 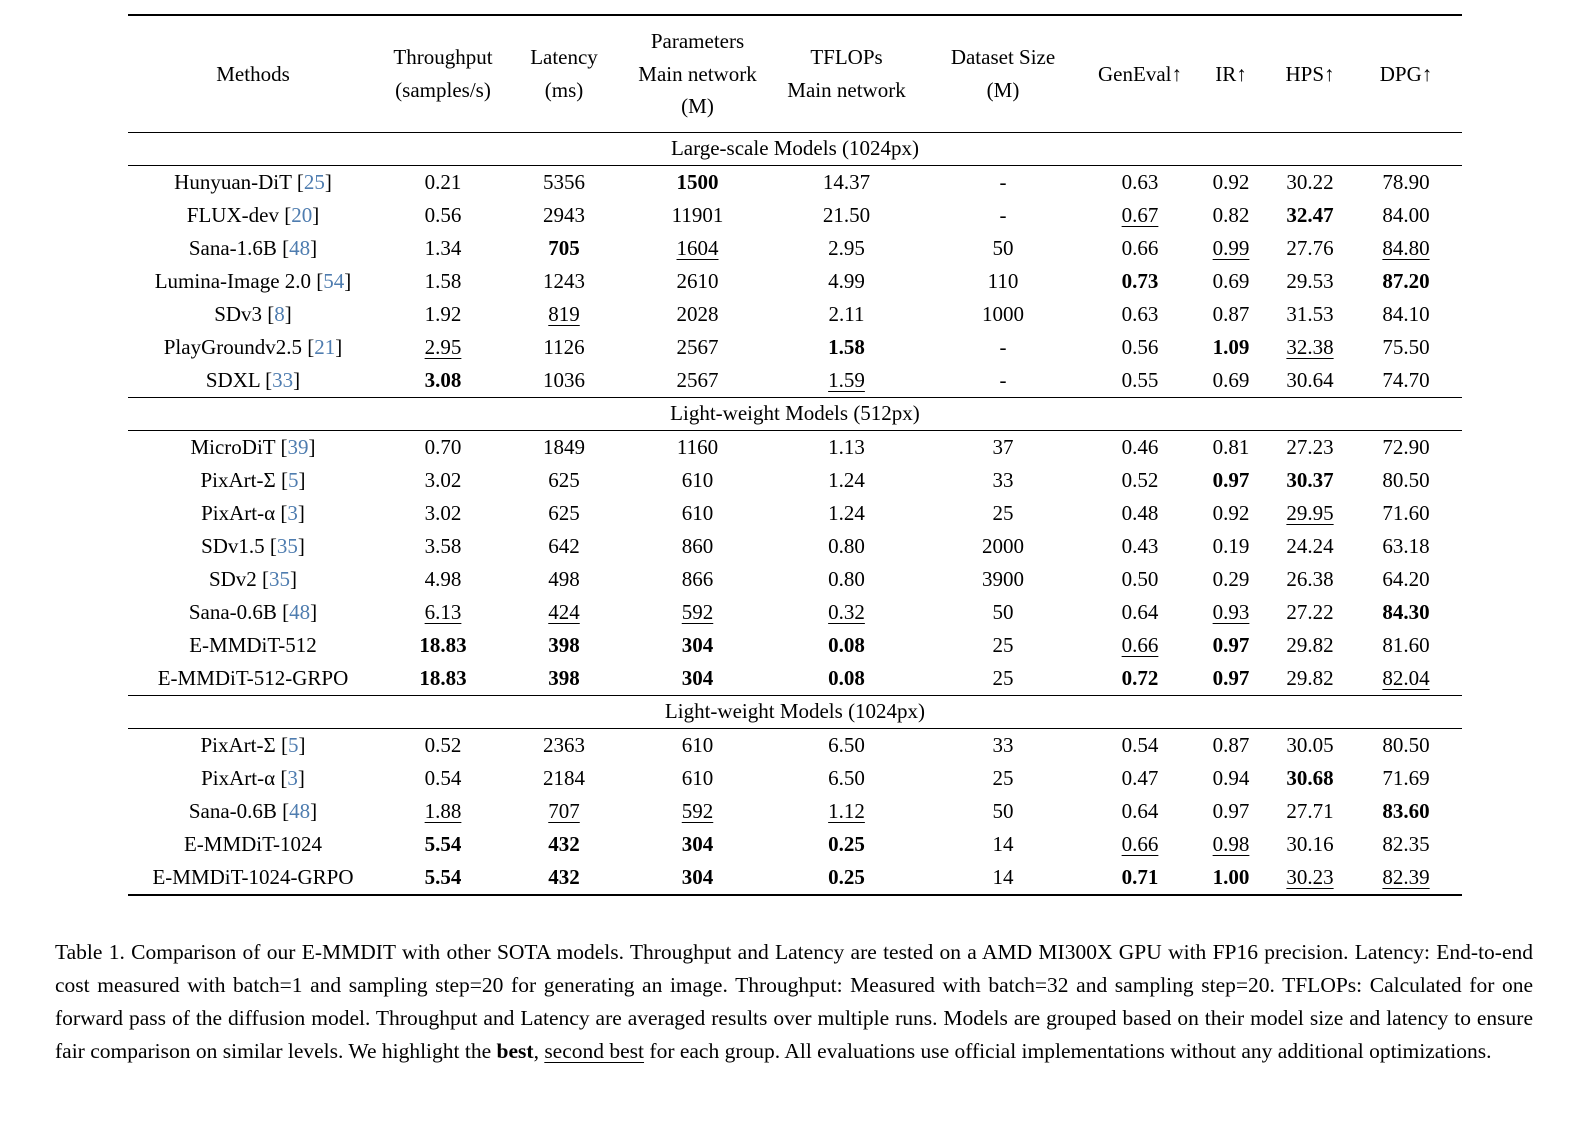 What do you see at coordinates (443, 214) in the screenshot?
I see `cell-value: 0.56` at bounding box center [443, 214].